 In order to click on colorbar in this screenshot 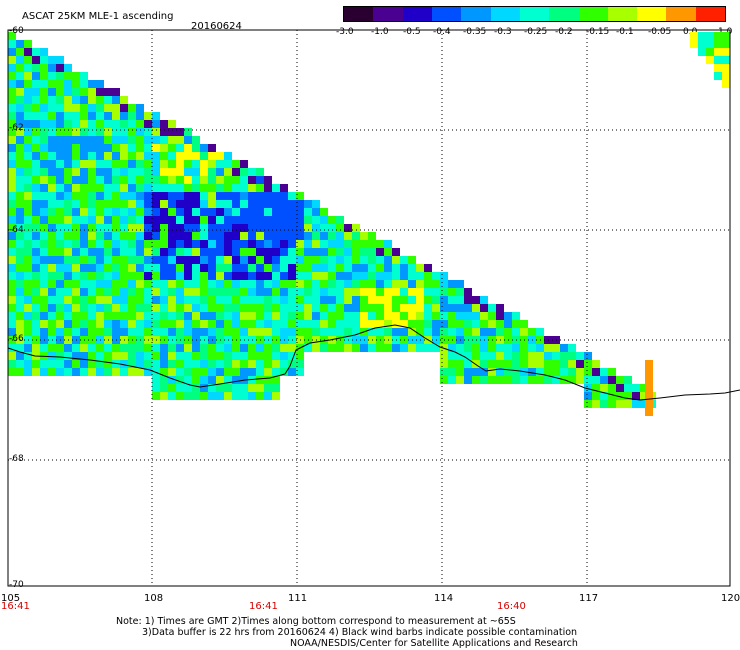, I will do `click(534, 14)`.